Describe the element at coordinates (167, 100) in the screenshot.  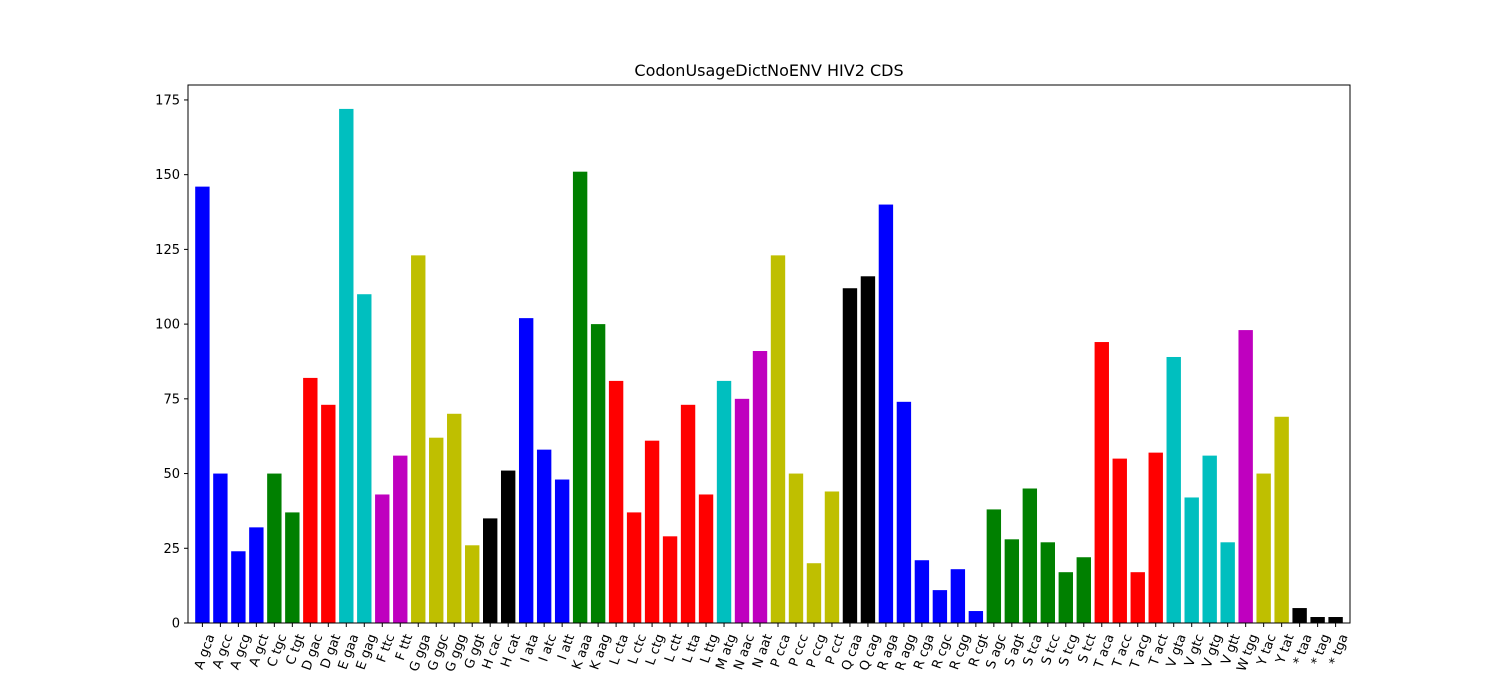
I see `y-tick-label: 175` at that location.